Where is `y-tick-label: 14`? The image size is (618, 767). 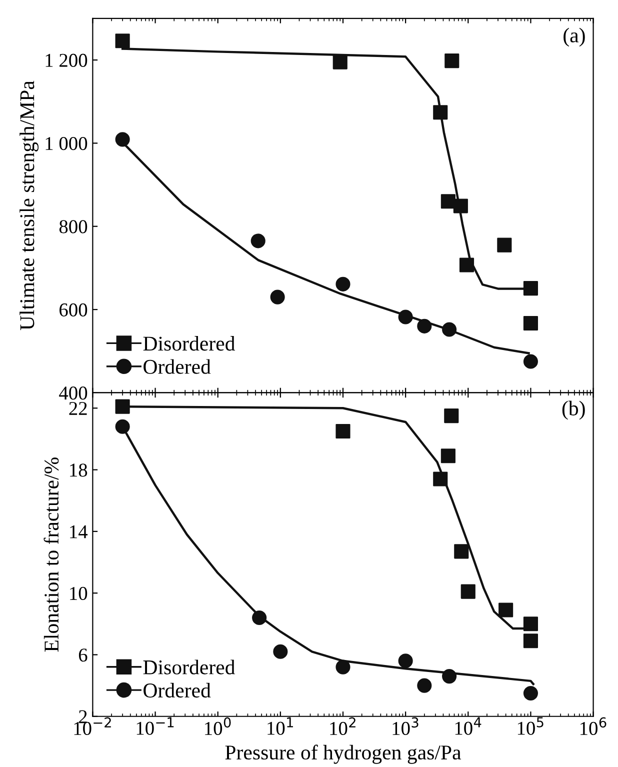
y-tick-label: 14 is located at coordinates (79, 531).